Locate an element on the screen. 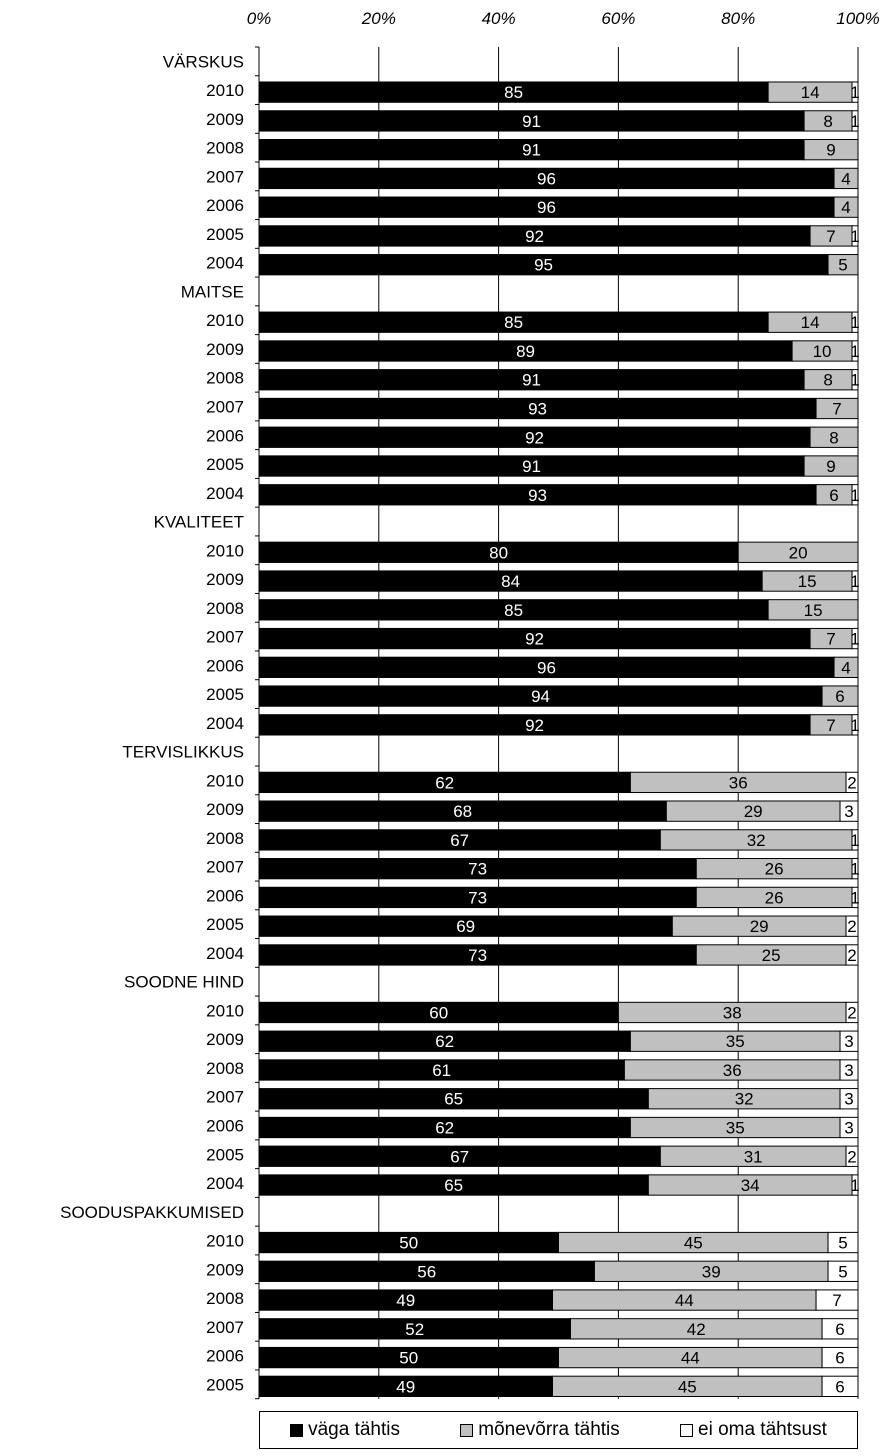 This screenshot has height=1456, width=886. data-label: 9 is located at coordinates (830, 466).